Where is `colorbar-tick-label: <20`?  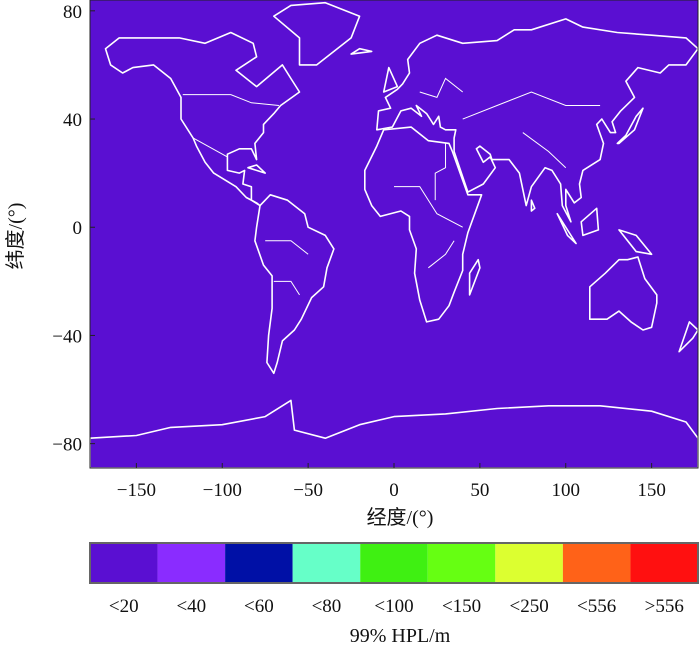 colorbar-tick-label: <20 is located at coordinates (124, 606).